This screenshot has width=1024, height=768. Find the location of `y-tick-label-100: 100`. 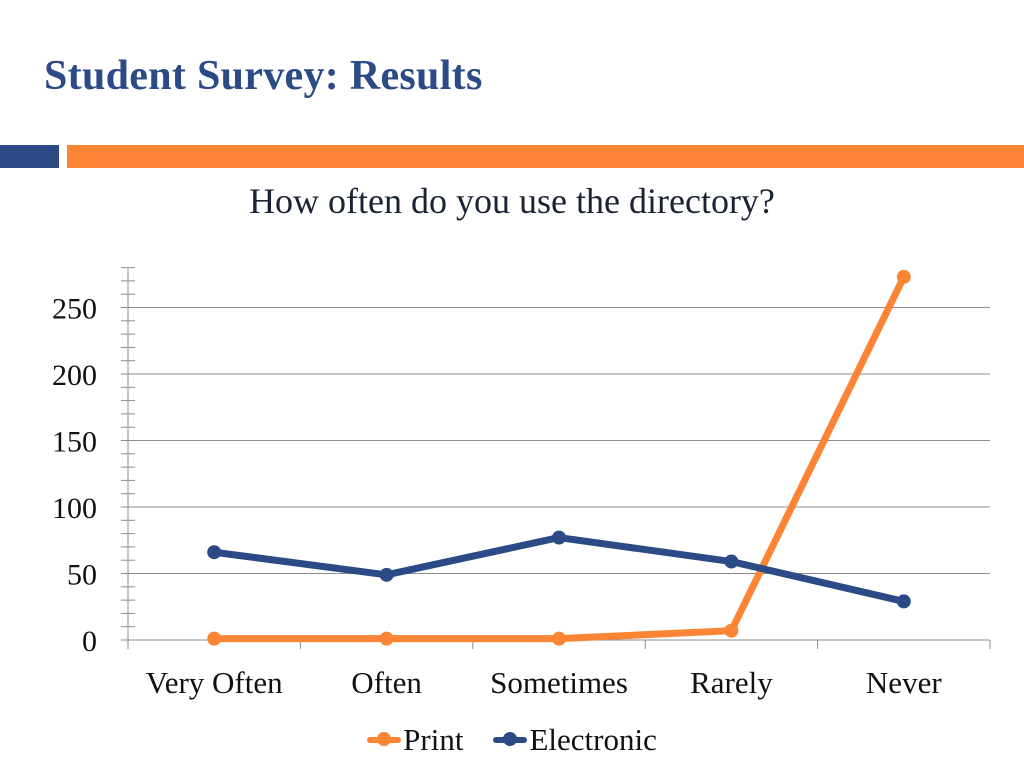

y-tick-label-100: 100 is located at coordinates (74, 508).